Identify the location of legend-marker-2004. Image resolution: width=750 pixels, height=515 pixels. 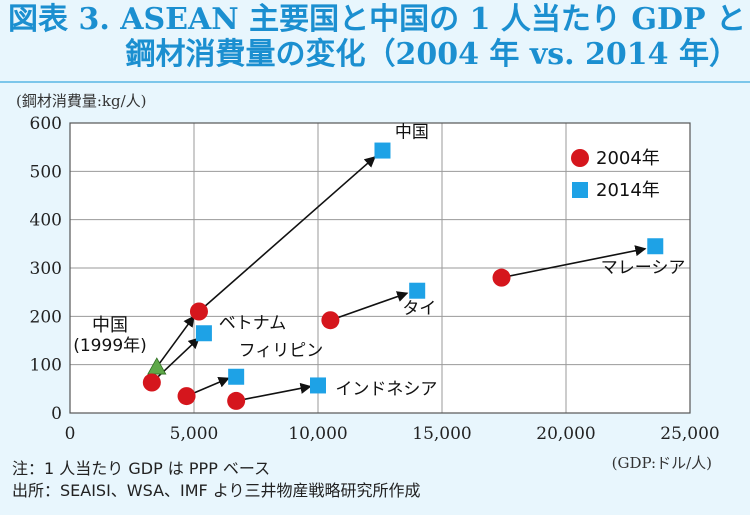
(580, 158).